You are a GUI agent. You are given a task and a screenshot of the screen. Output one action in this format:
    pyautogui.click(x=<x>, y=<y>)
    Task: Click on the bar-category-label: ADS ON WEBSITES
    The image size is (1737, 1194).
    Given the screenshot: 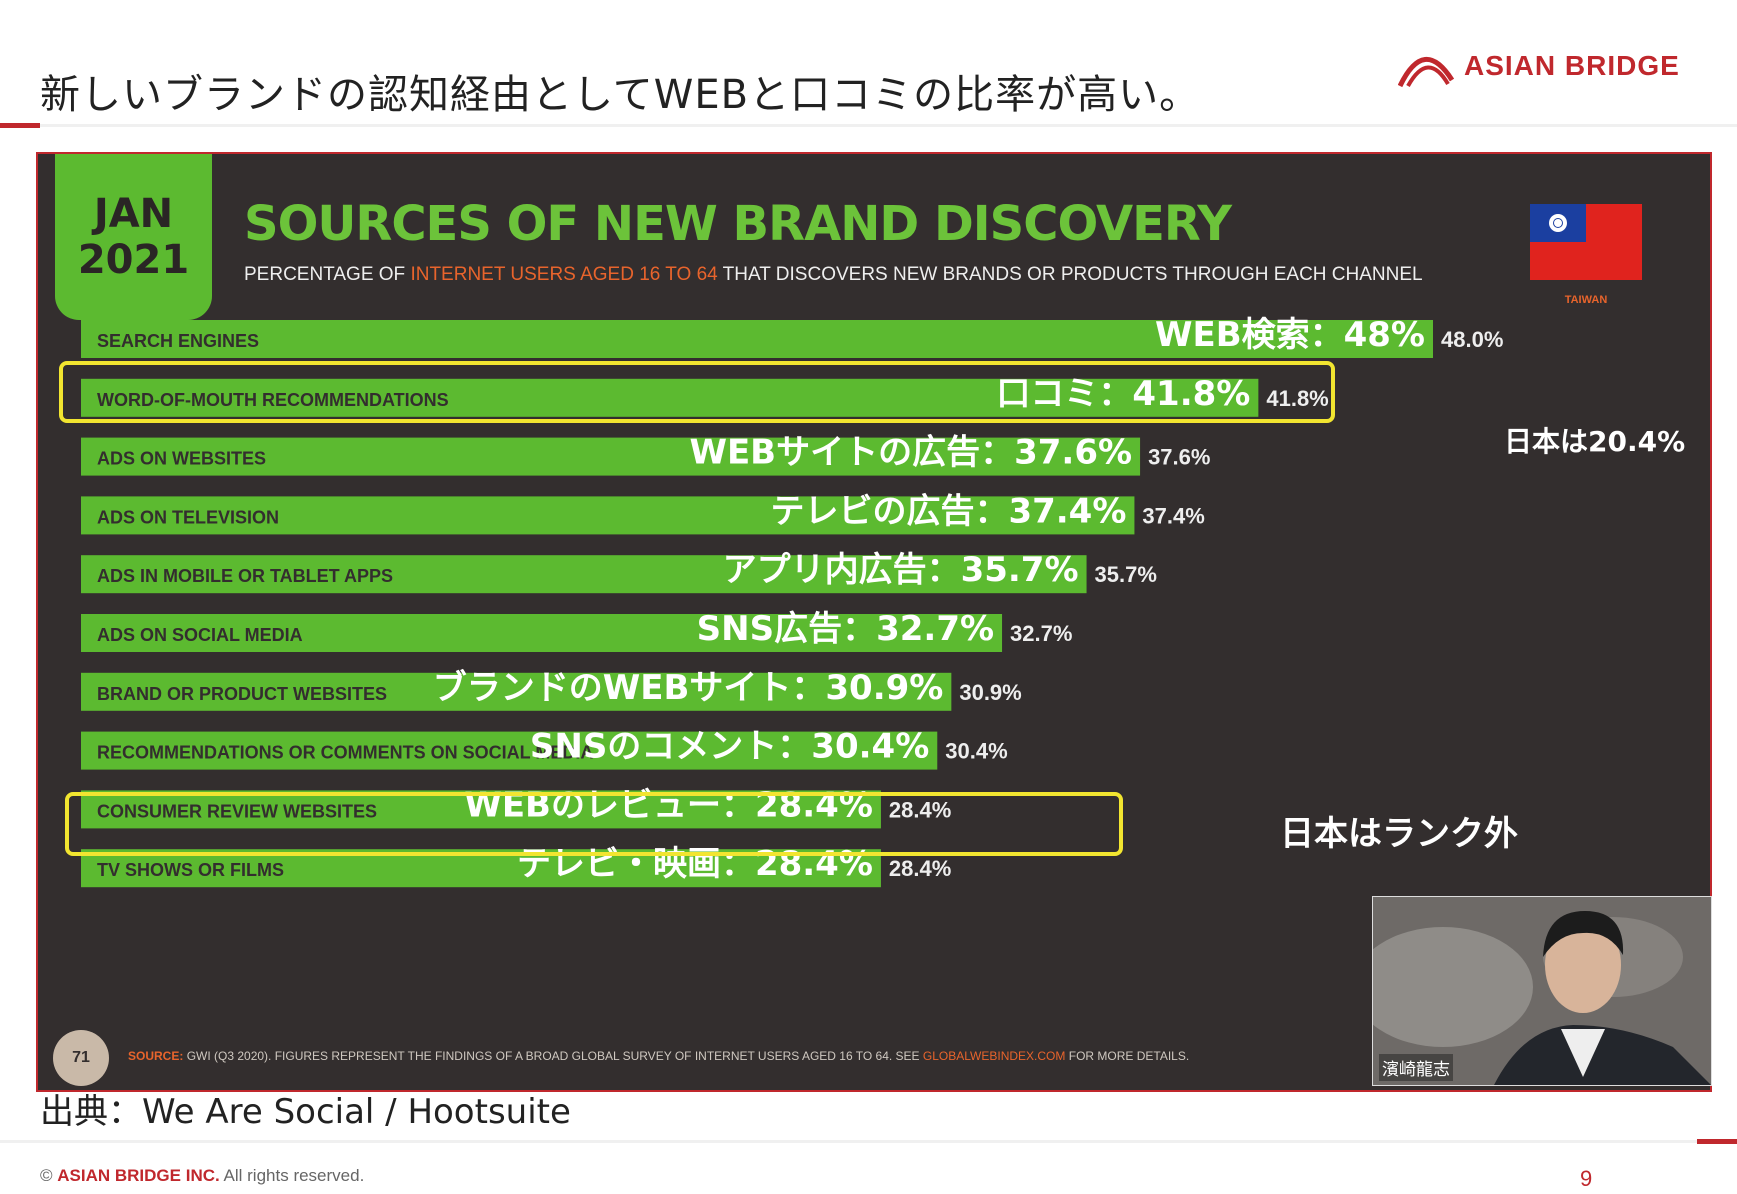 What is the action you would take?
    pyautogui.click(x=181, y=459)
    